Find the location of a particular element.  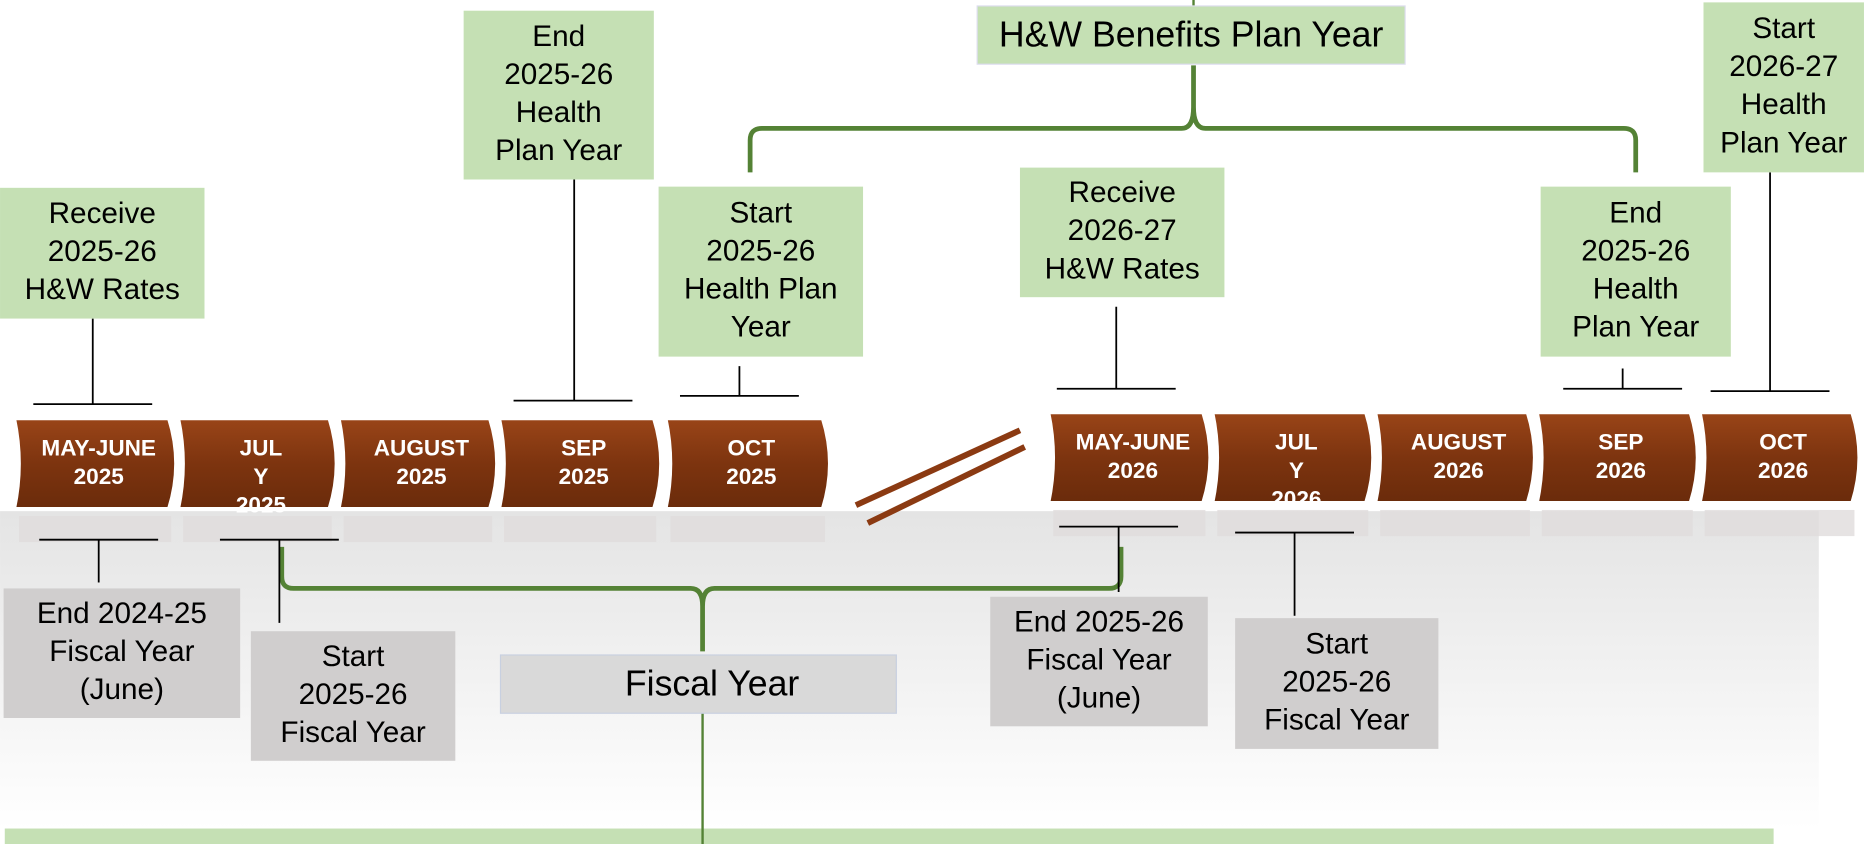

benefits-brace is located at coordinates (1193, 119).